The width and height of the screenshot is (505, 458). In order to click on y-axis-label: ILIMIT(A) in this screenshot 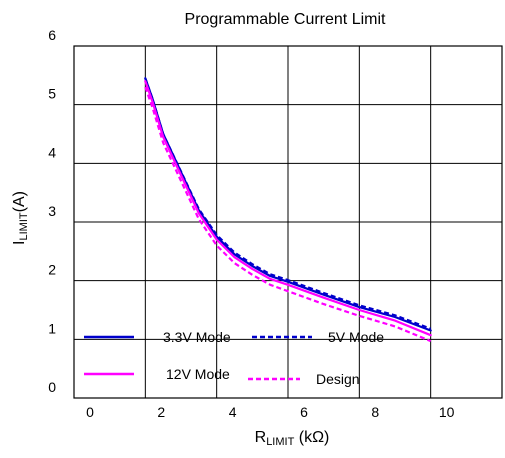, I will do `click(20, 218)`.